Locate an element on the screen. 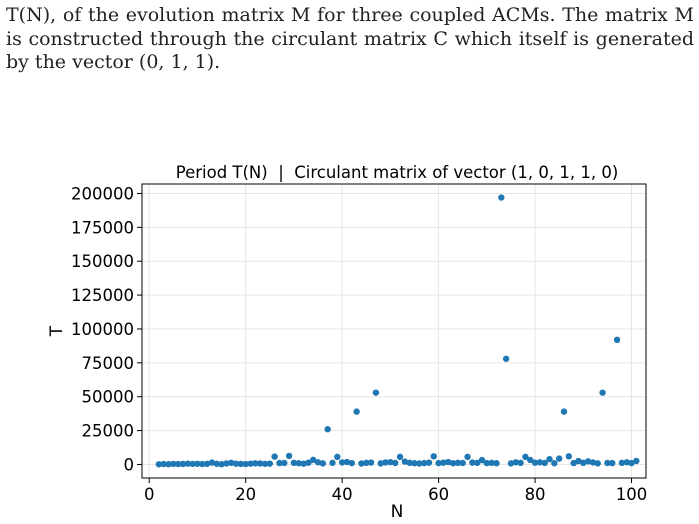 The image size is (699, 524). y-tick-label: 25000 is located at coordinates (108, 431).